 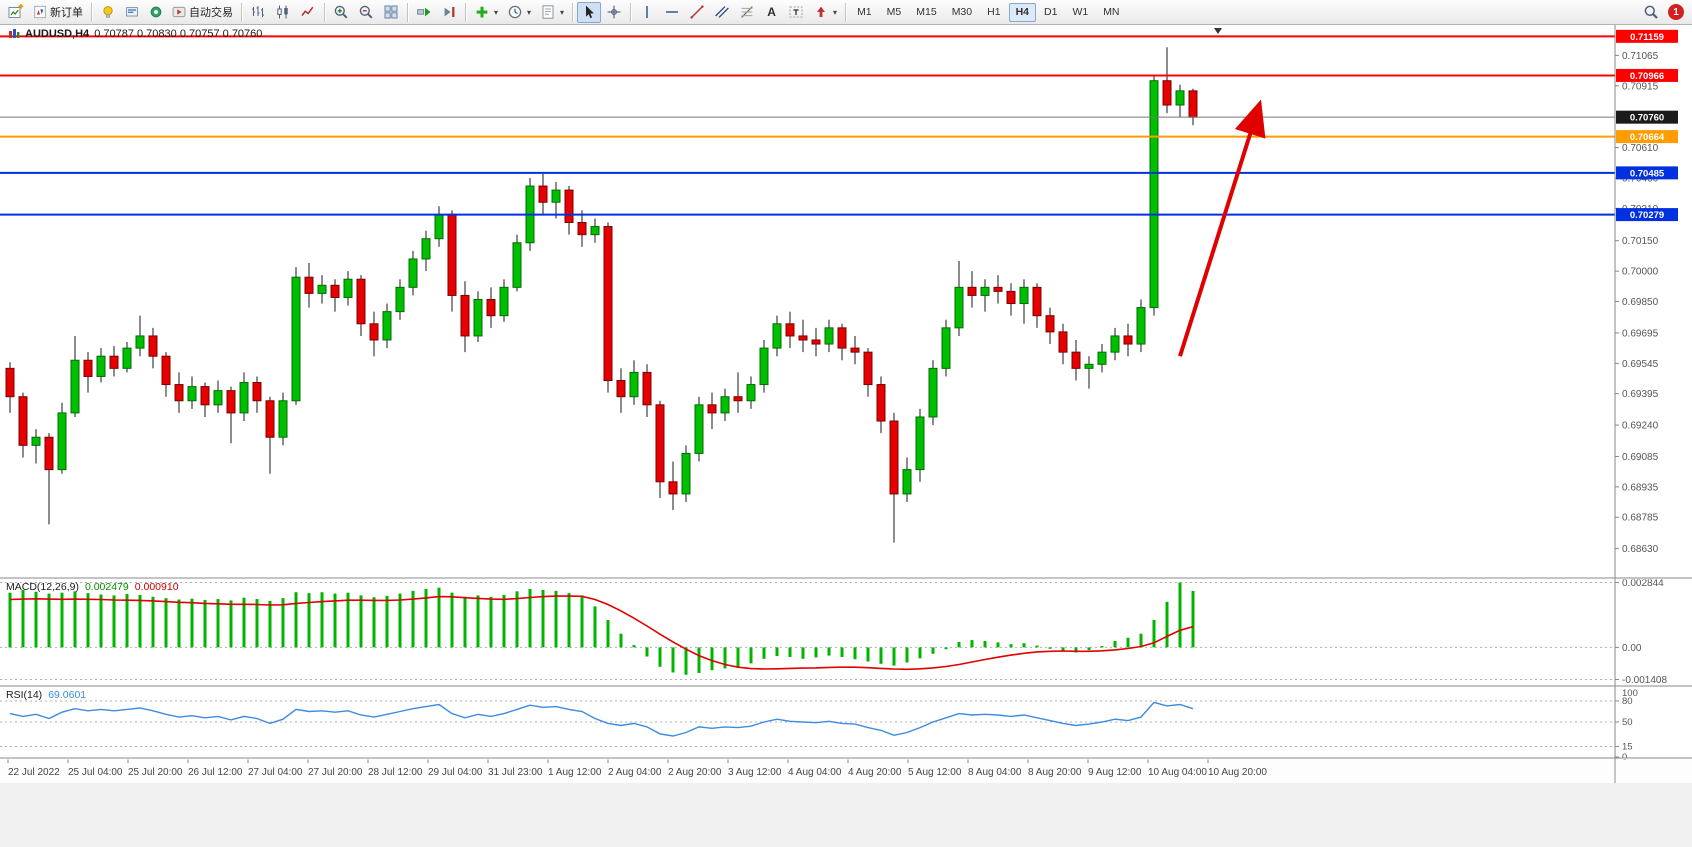 What do you see at coordinates (1640, 56) in the screenshot?
I see `price-axis-label: 0.71065` at bounding box center [1640, 56].